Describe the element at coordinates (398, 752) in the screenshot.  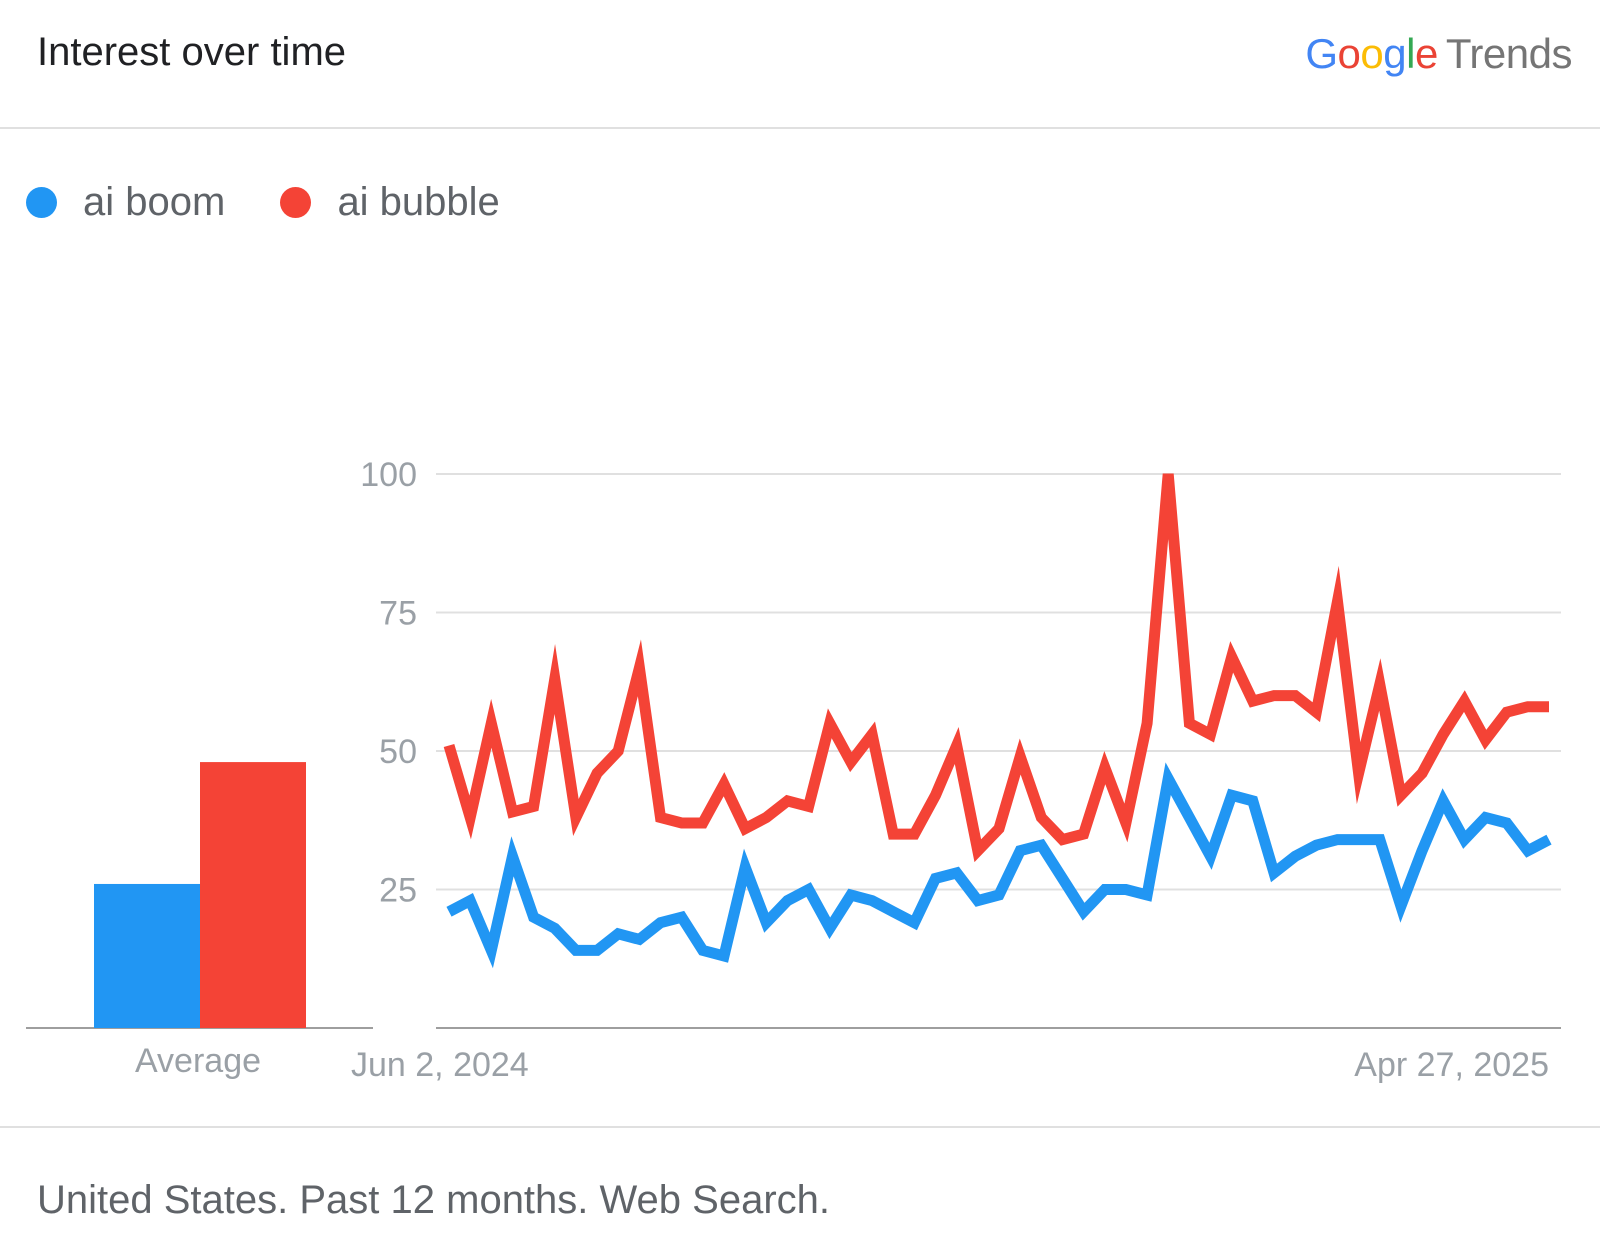
I see `y-tick-label: 50` at that location.